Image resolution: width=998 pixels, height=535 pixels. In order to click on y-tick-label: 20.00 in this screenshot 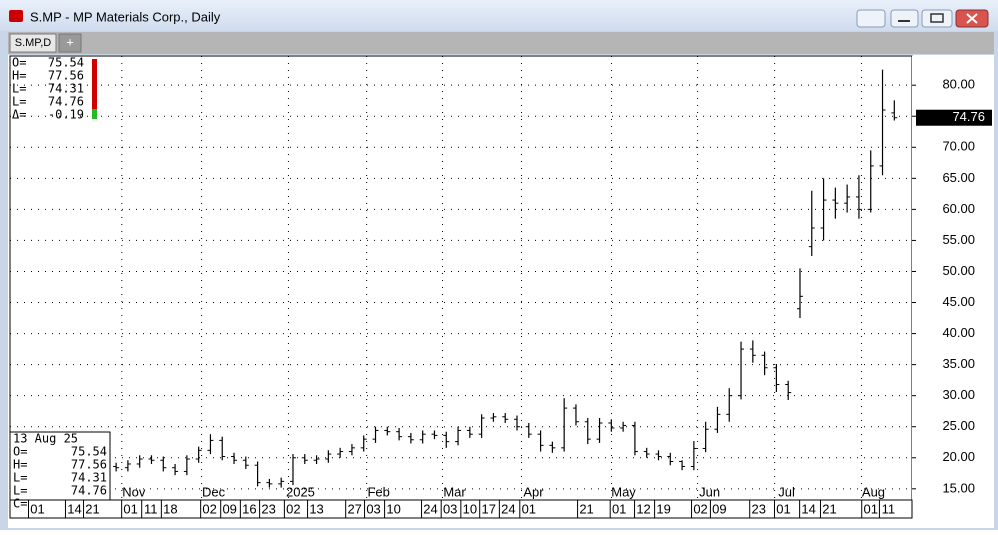, I will do `click(958, 456)`.